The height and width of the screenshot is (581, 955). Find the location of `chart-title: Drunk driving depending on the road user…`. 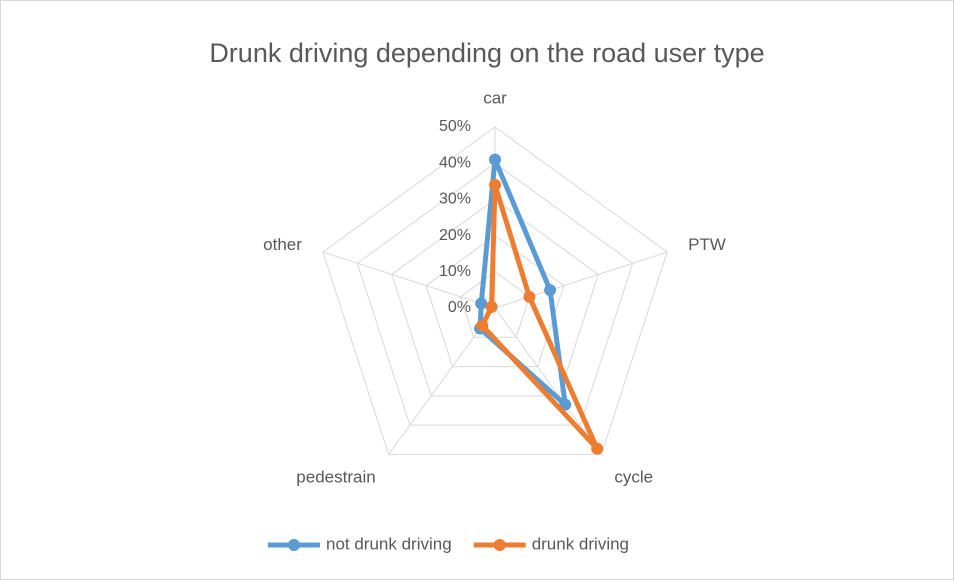

chart-title: Drunk driving depending on the road user… is located at coordinates (486, 53).